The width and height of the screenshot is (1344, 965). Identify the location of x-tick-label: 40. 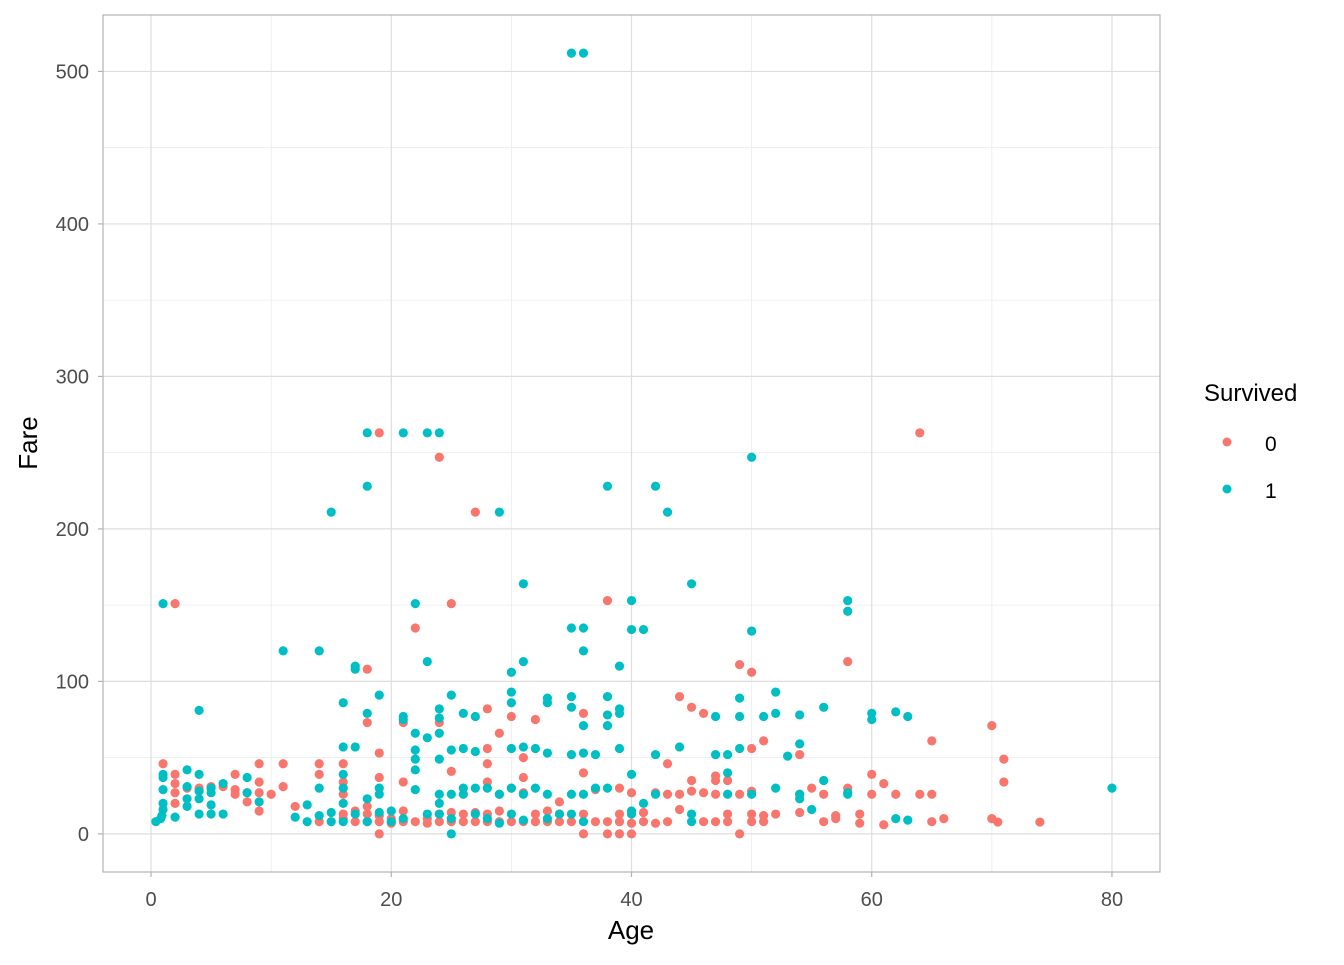
(631, 900).